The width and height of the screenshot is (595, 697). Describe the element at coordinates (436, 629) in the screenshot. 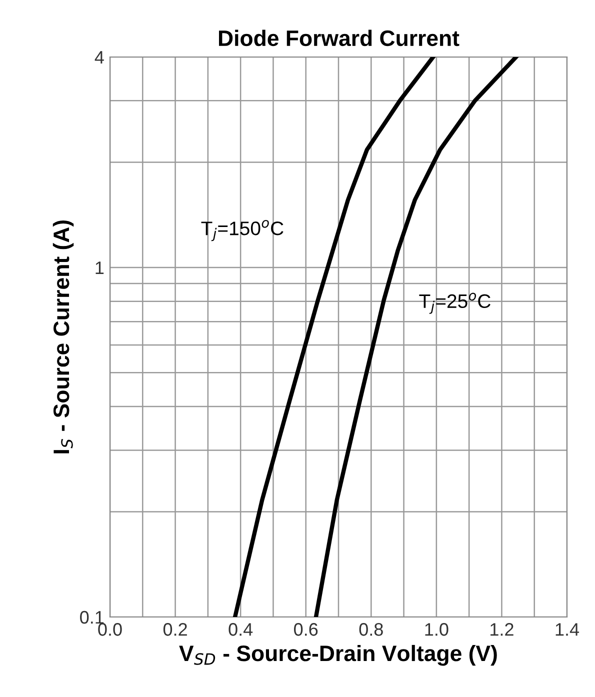

I see `x-tick-label: 1.0` at that location.